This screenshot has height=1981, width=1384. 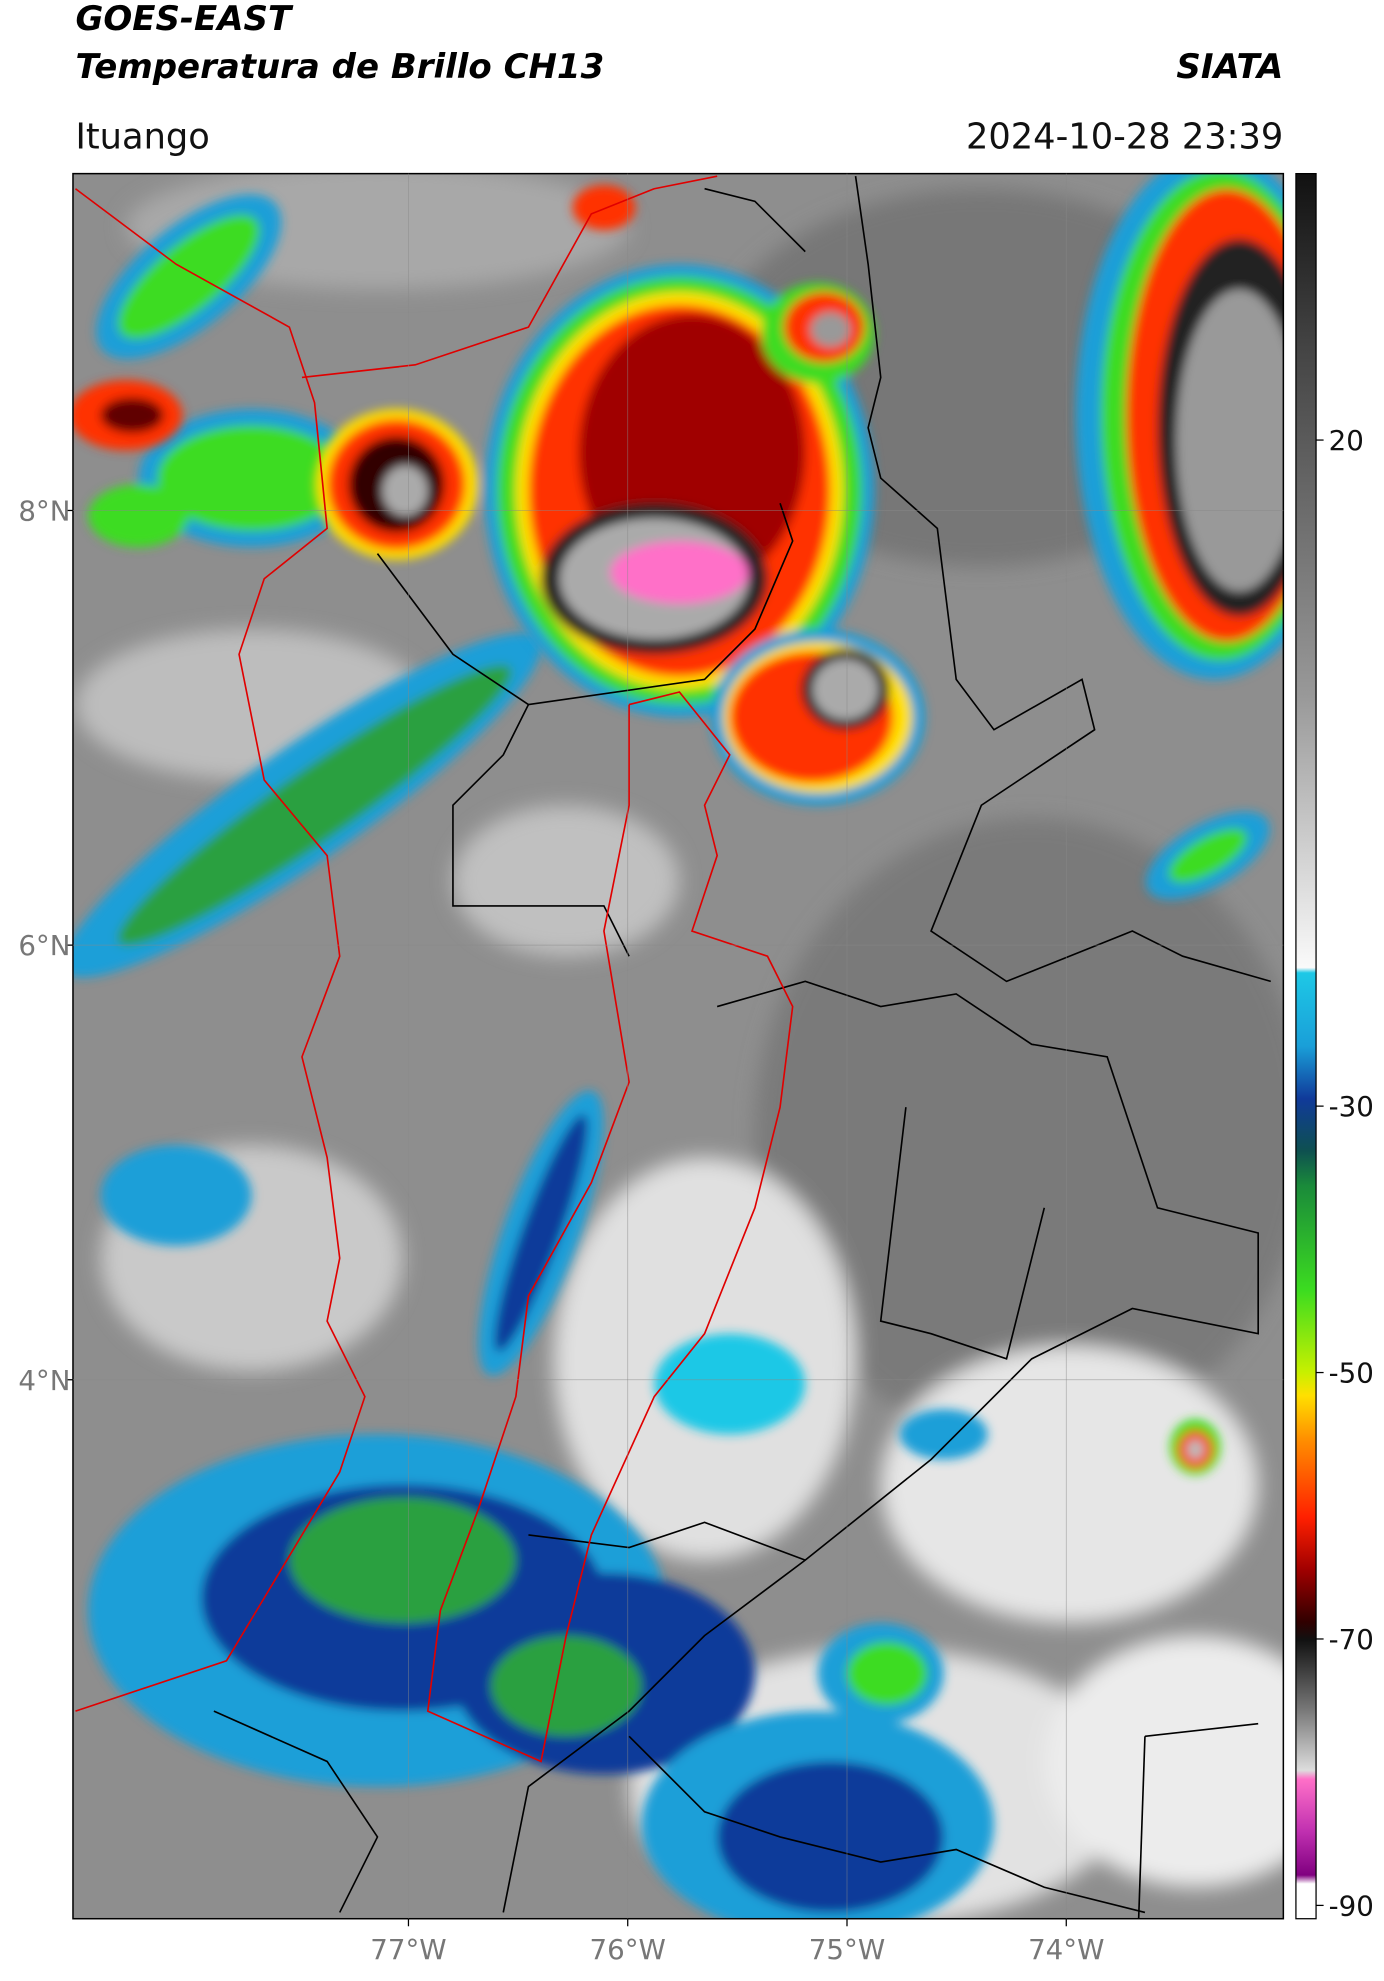 What do you see at coordinates (1351, 1905) in the screenshot?
I see `colorbar-tick-label: -90` at bounding box center [1351, 1905].